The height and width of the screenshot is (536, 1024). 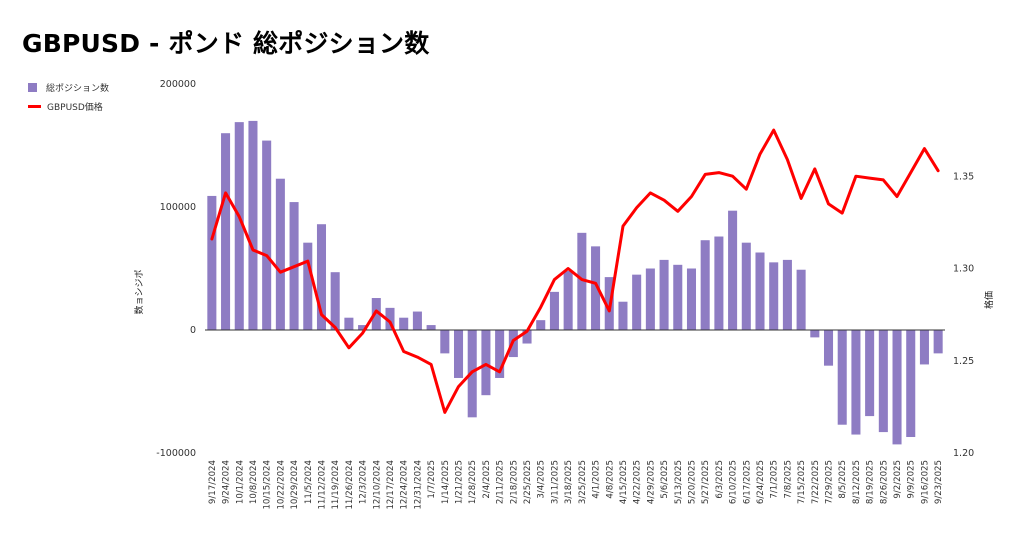 I want to click on y-left-tick-label: 100000, so click(x=178, y=207).